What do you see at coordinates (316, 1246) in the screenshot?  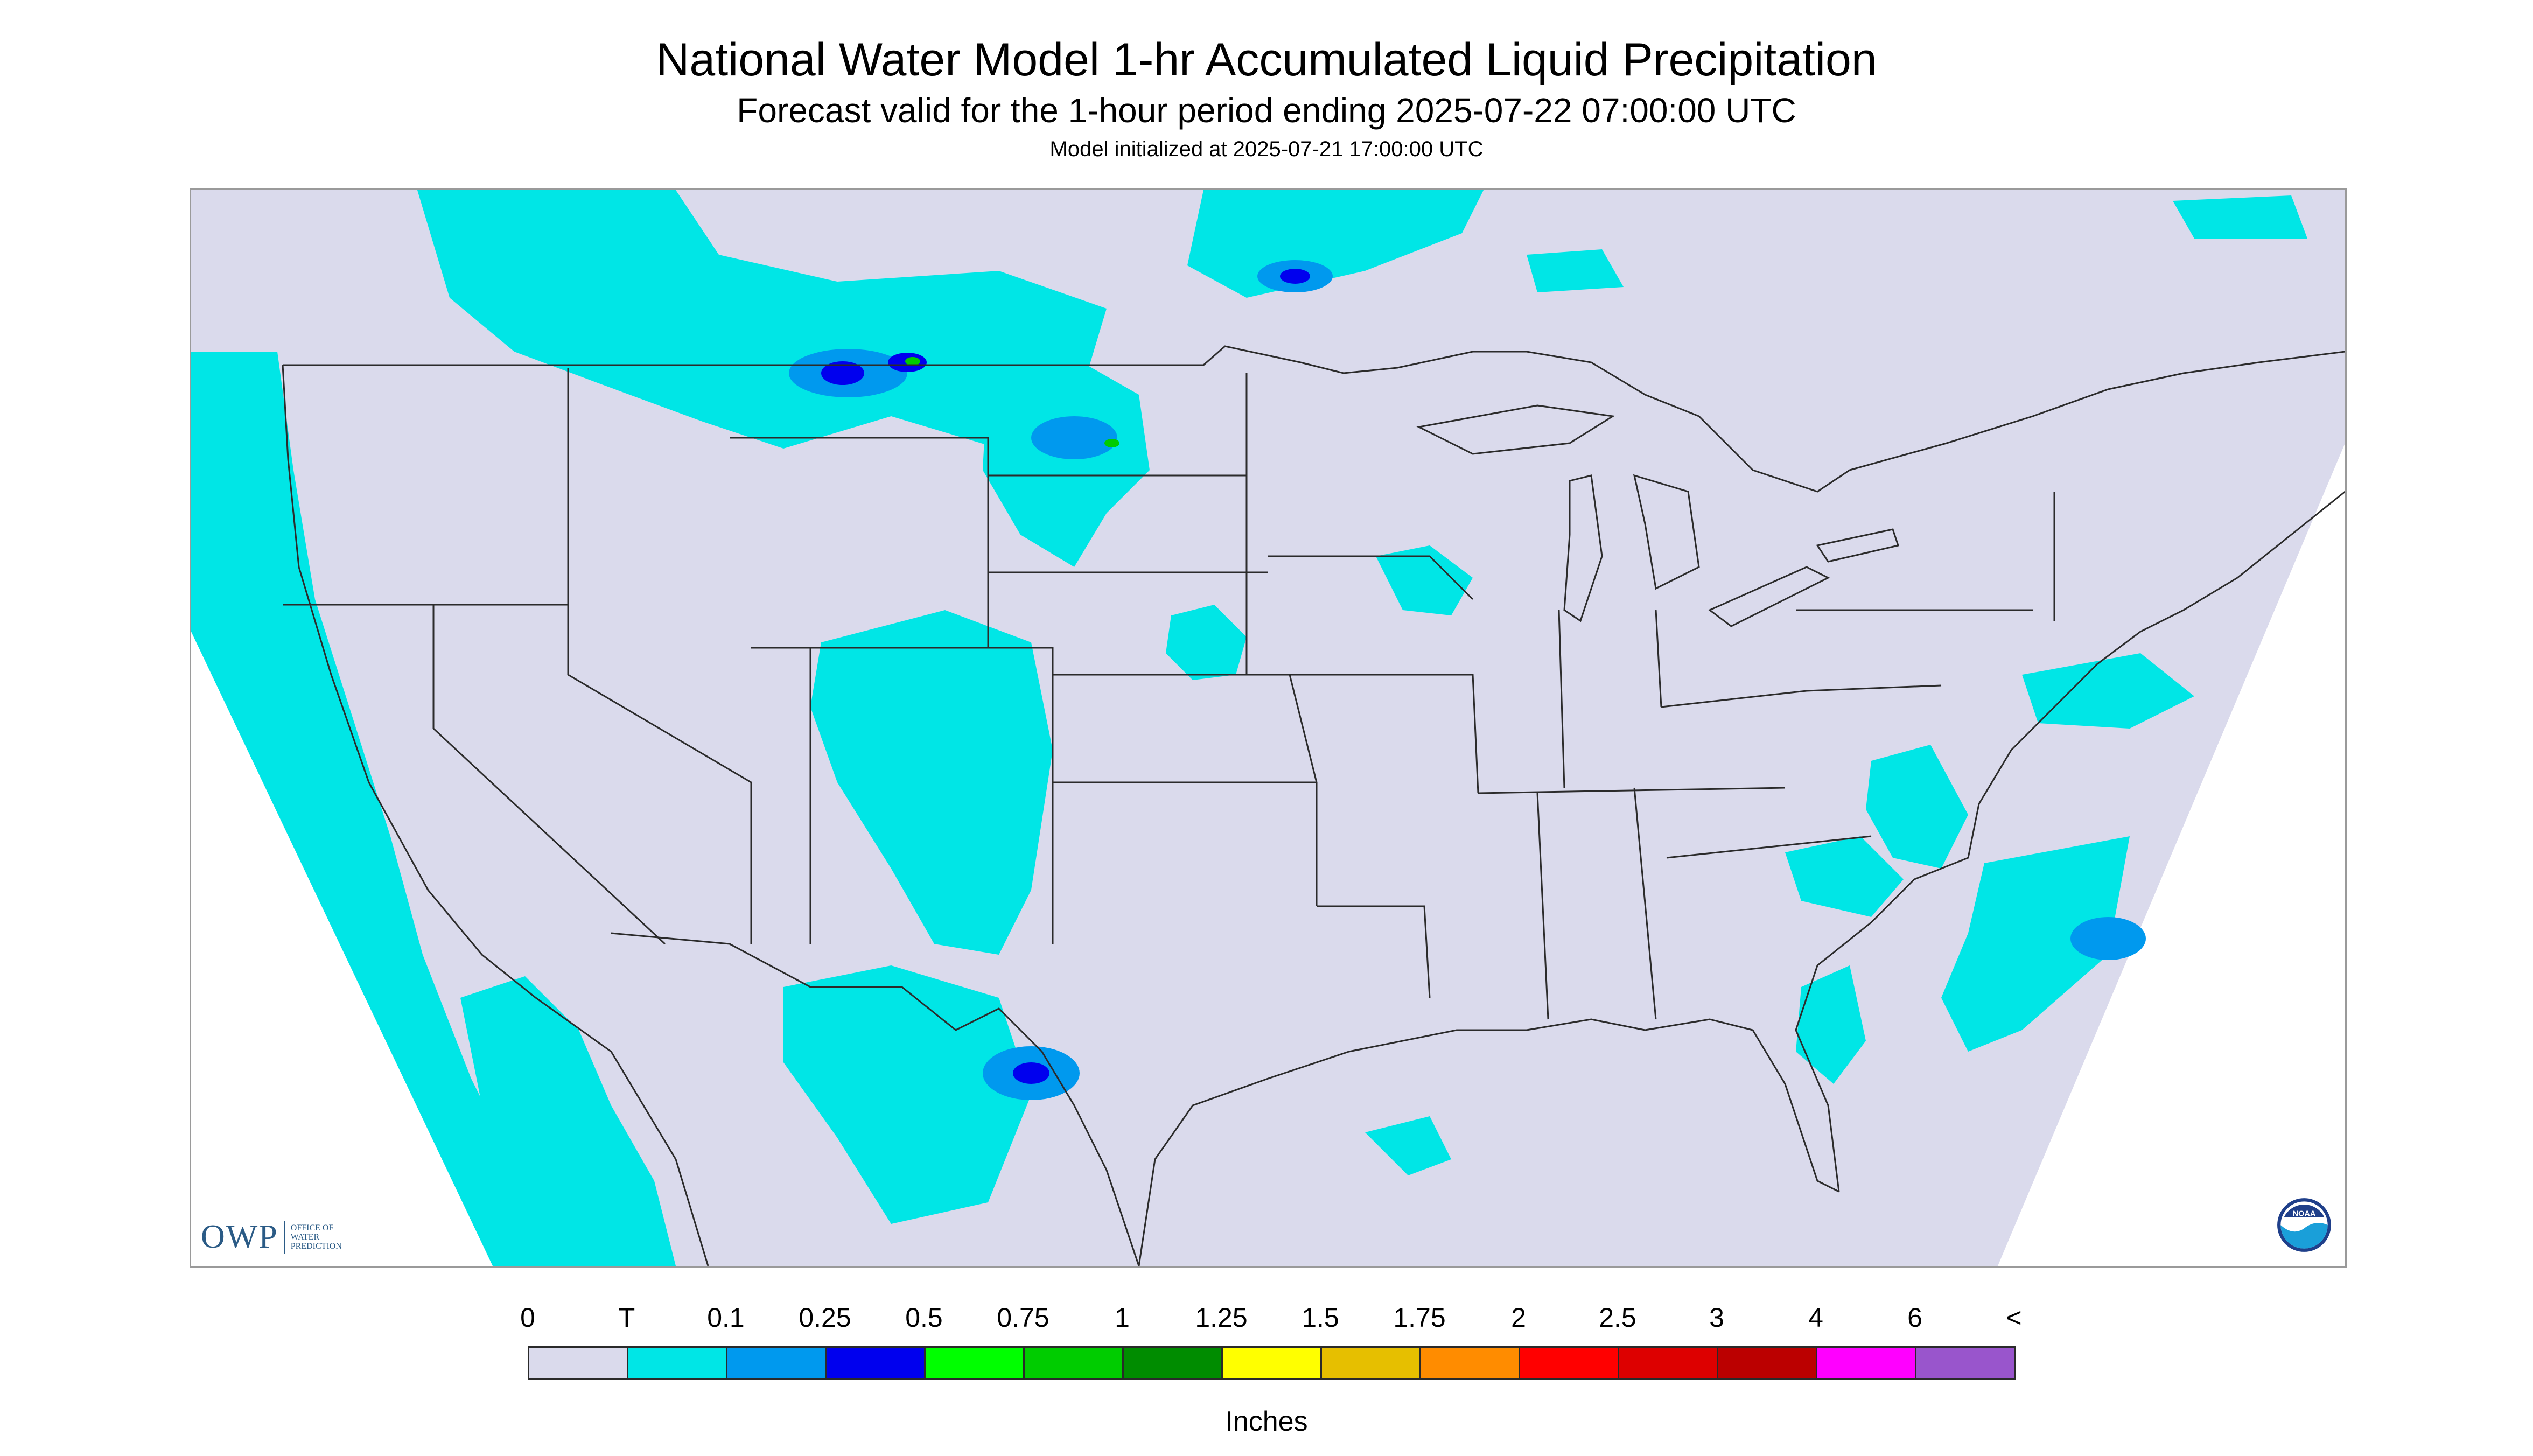 I see `owp-org-line-3: PREDICTION` at bounding box center [316, 1246].